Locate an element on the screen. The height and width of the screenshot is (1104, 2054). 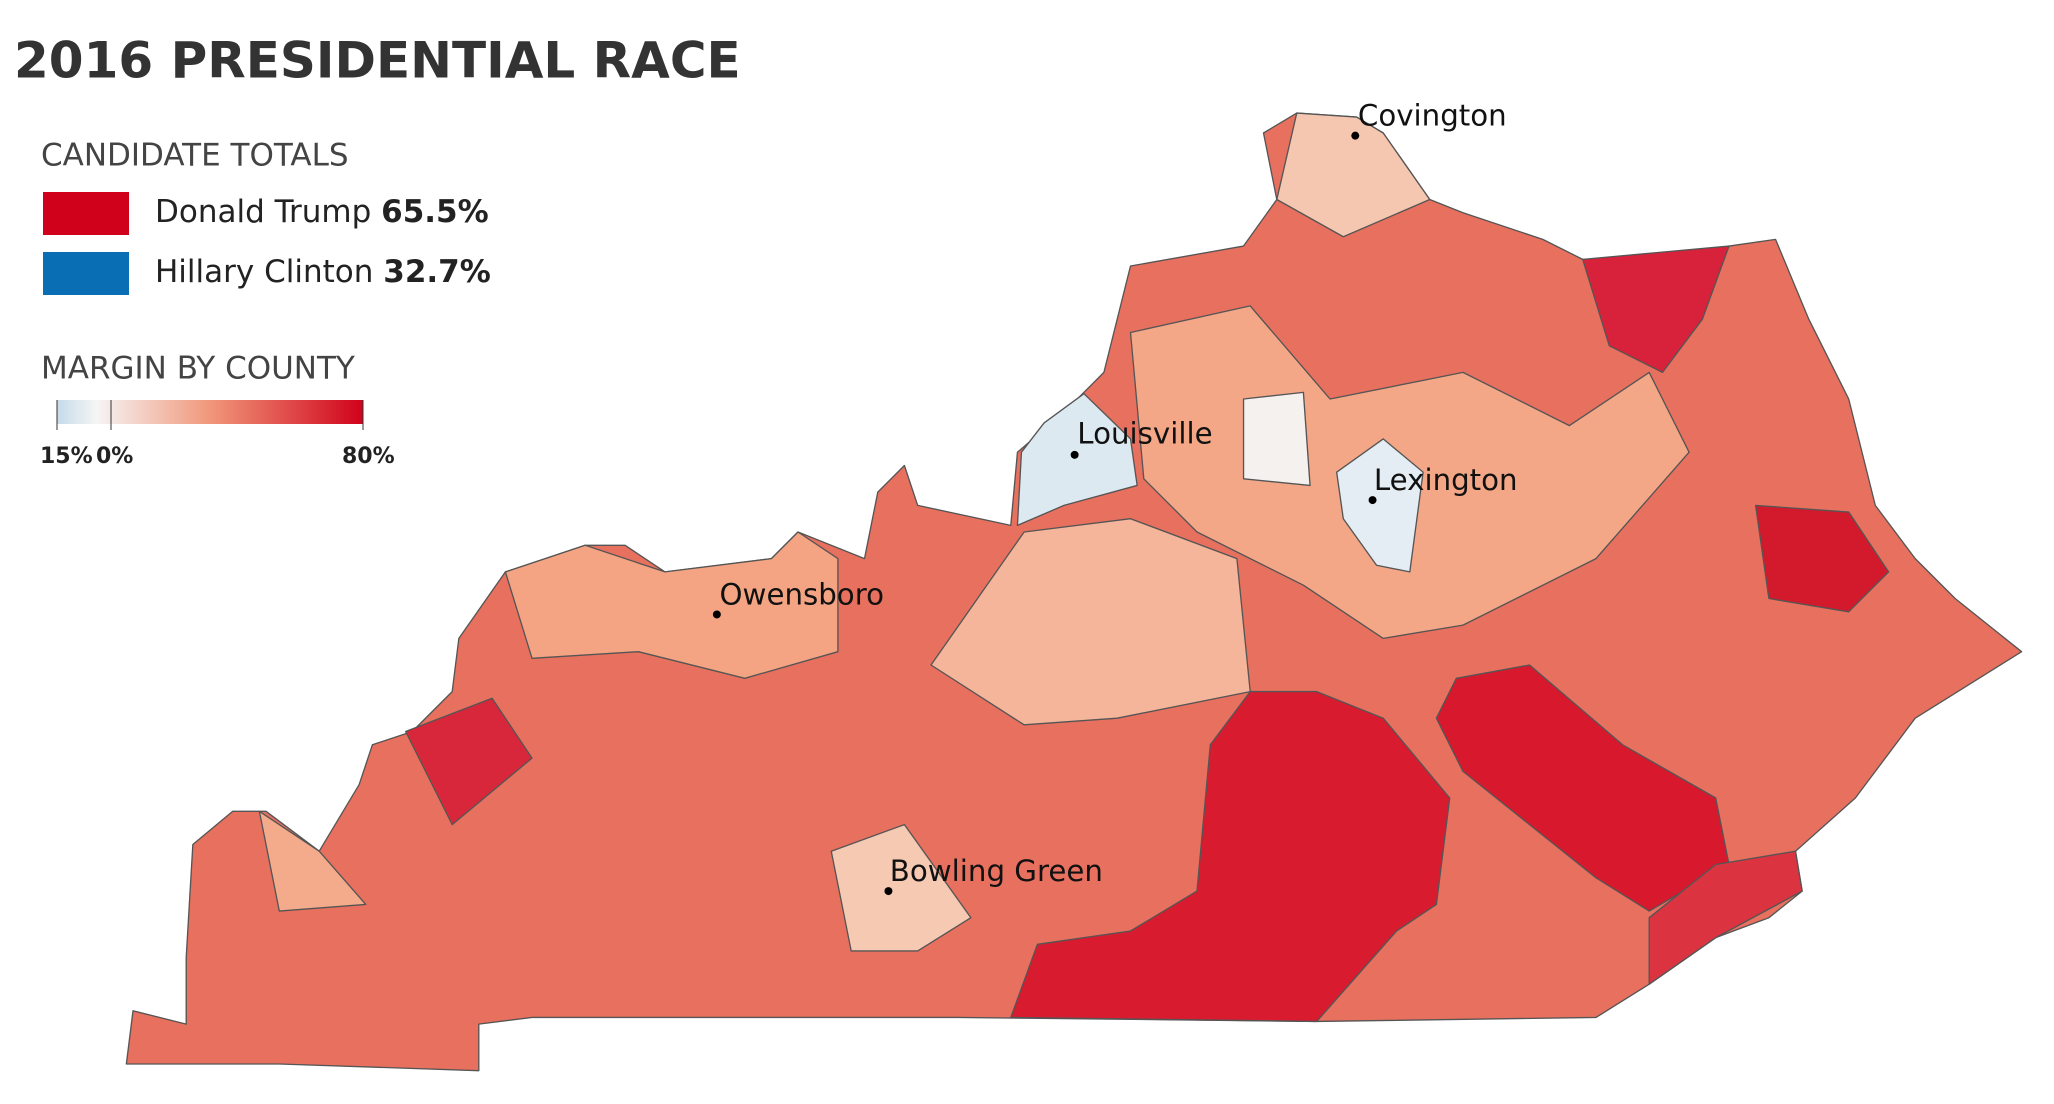
louisville is located at coordinates (1077, 460).